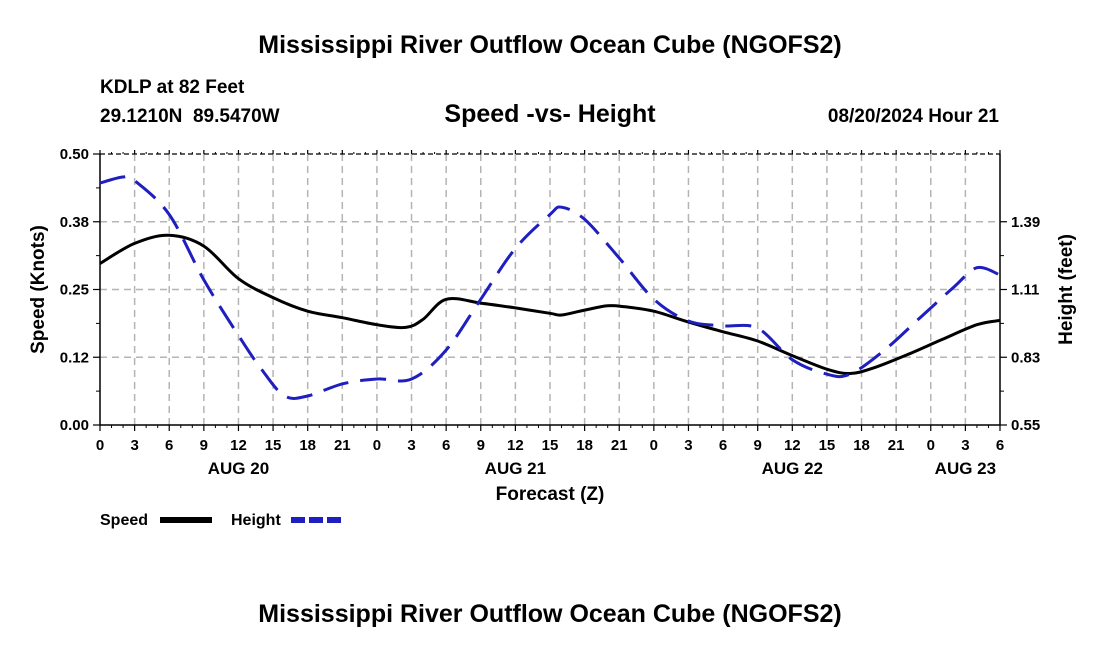  Describe the element at coordinates (515, 468) in the screenshot. I see `day-label: AUG 21` at that location.